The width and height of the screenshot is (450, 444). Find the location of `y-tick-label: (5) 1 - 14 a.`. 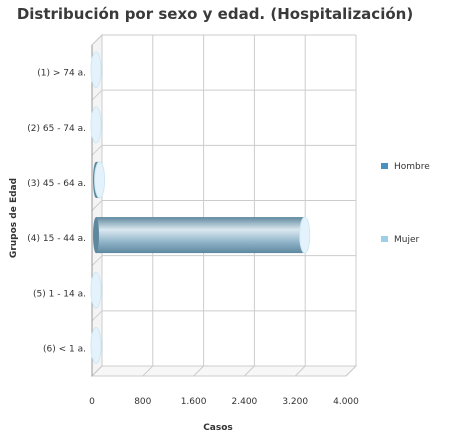

y-tick-label: (5) 1 - 14 a. is located at coordinates (59, 294).